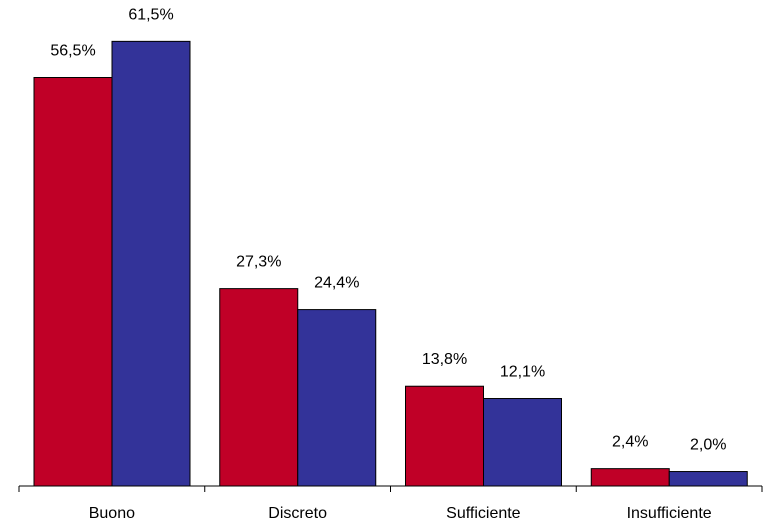  Describe the element at coordinates (483, 513) in the screenshot. I see `category-label-sufficiente: Sufficiente` at that location.